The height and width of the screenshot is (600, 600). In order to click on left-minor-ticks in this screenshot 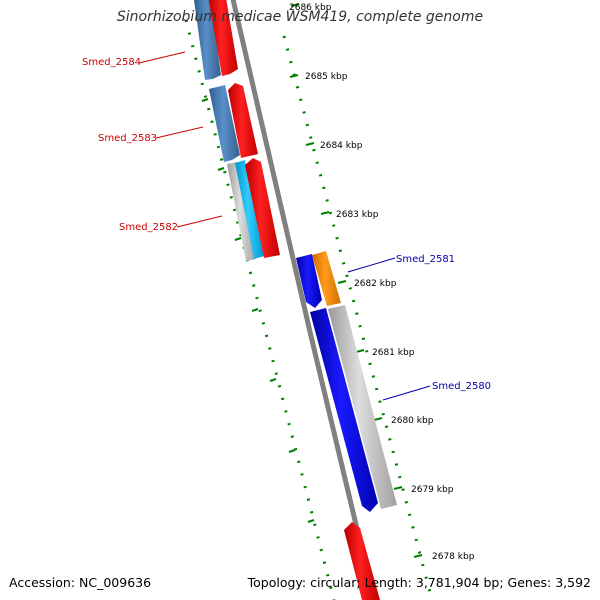, I will do `click(258, 310)`.